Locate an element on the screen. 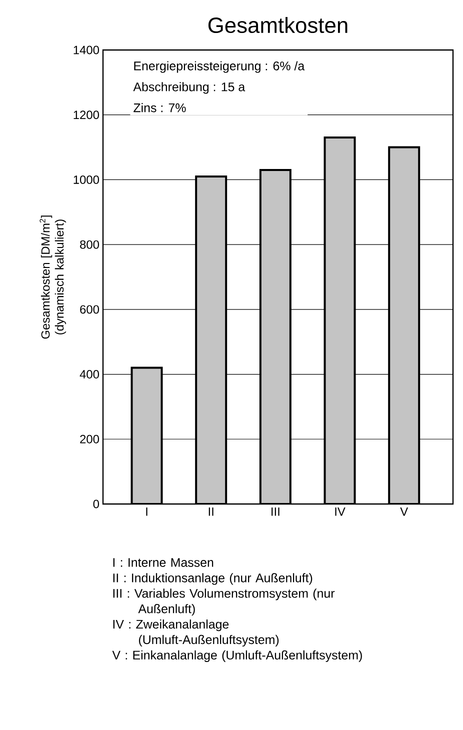  x-tick-label: II is located at coordinates (211, 512).